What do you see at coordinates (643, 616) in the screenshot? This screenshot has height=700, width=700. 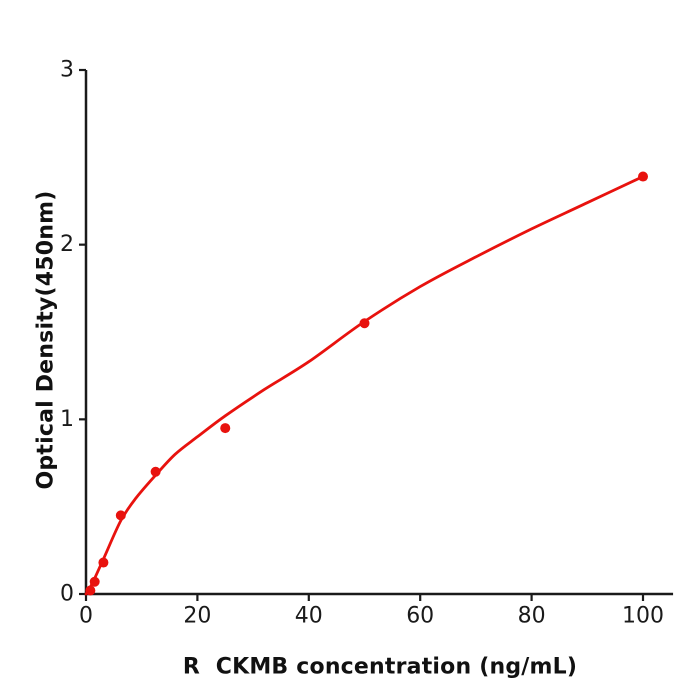 I see `x-tick-label: 100` at bounding box center [643, 616].